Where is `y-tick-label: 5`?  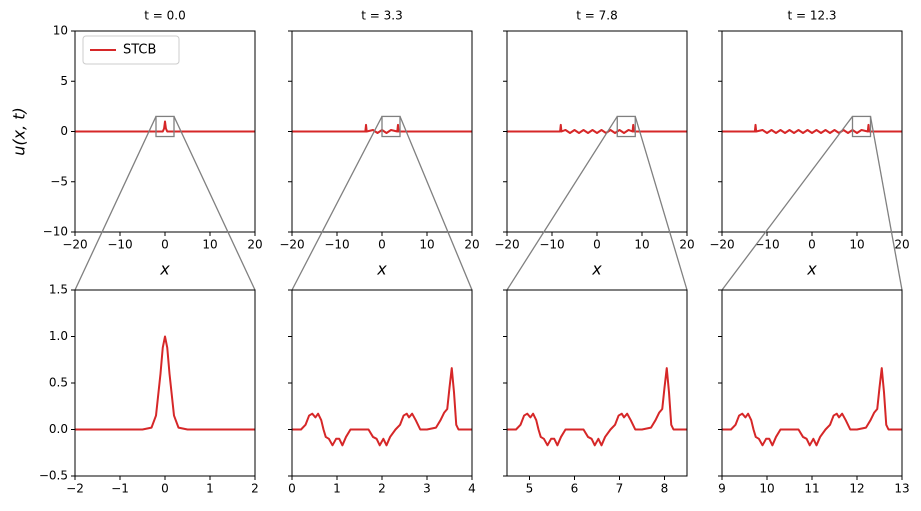 y-tick-label: 5 is located at coordinates (64, 81).